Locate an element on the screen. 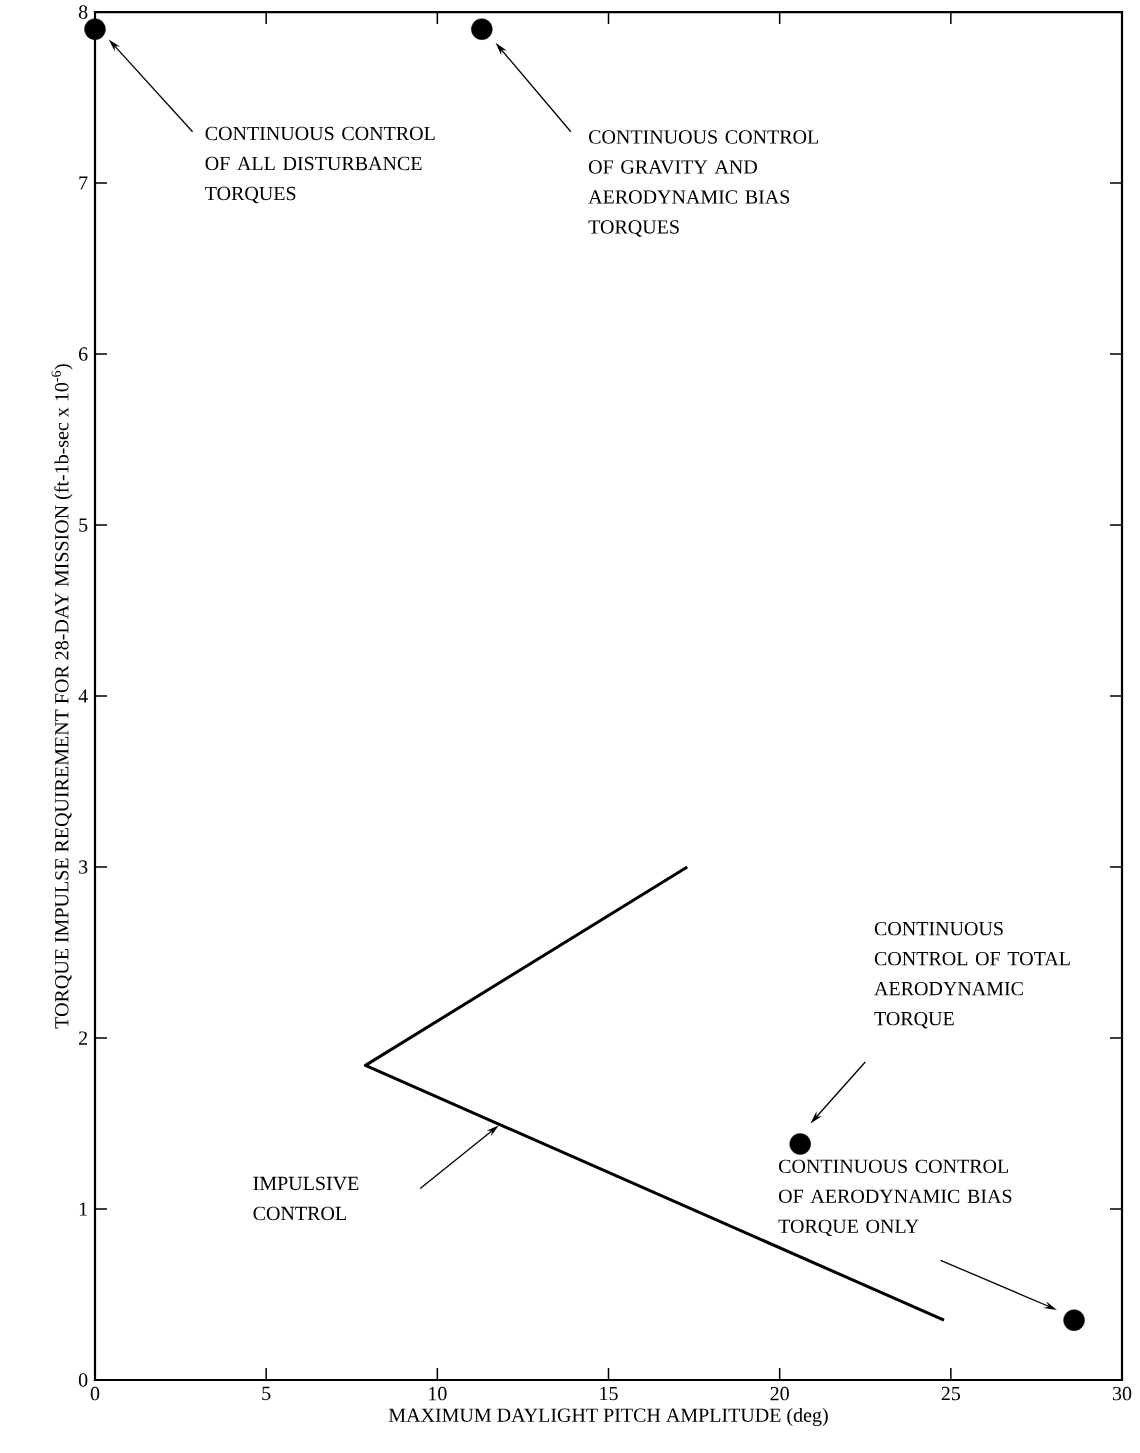 Image resolution: width=1140 pixels, height=1453 pixels. y-tick-label: 4 is located at coordinates (83, 696).